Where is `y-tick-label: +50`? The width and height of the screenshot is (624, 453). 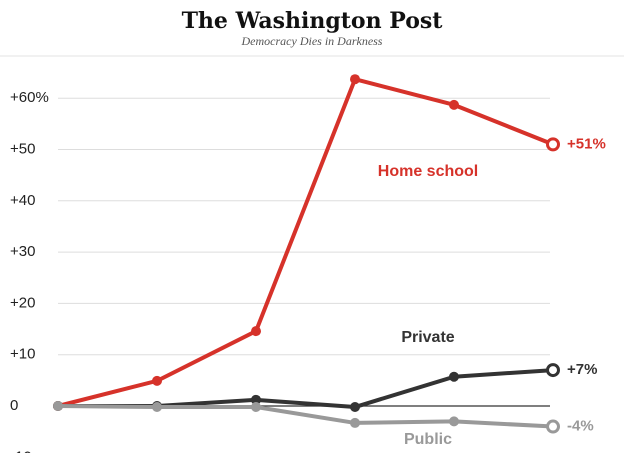
y-tick-label: +50 is located at coordinates (22, 148).